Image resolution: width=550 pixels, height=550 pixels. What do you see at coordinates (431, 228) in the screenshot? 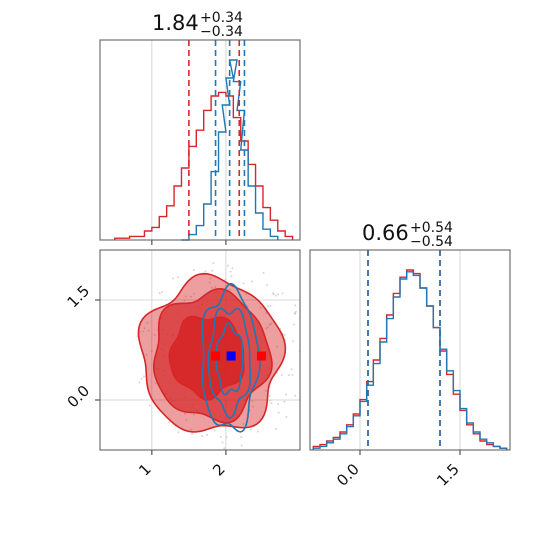
I see `title-param-1-plus: +0.54` at bounding box center [431, 228].